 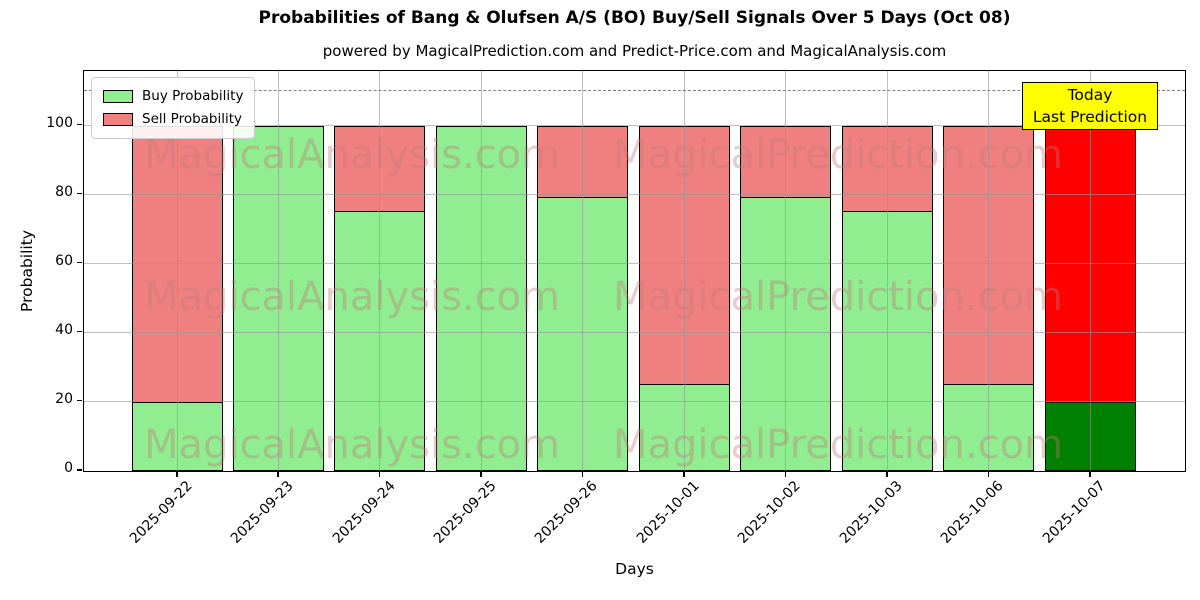 I want to click on x-tick-label: 2025-09-25, so click(x=465, y=512).